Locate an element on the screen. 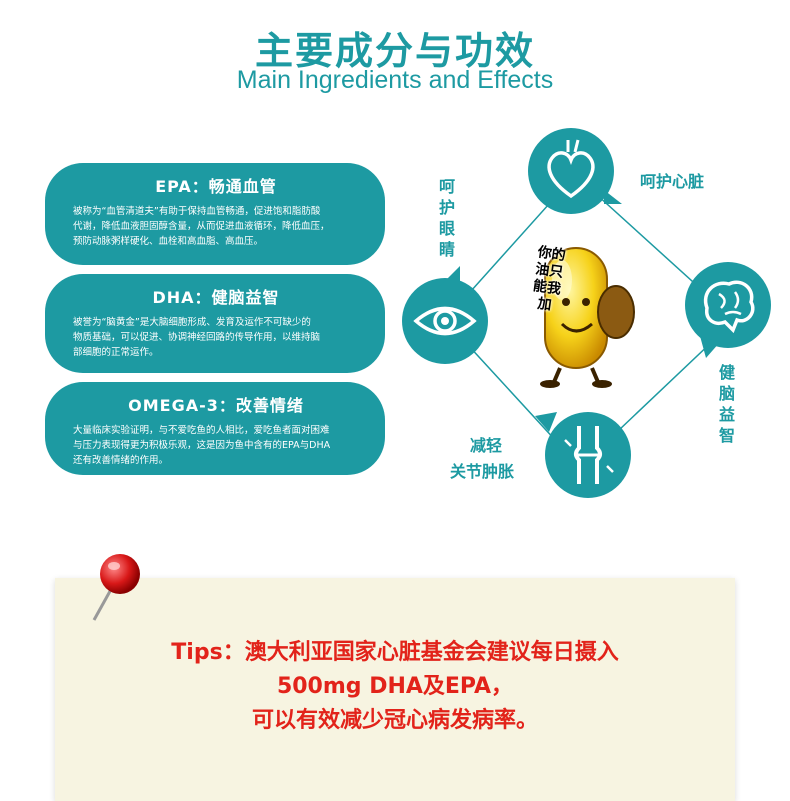  brain-icon is located at coordinates (729, 307).